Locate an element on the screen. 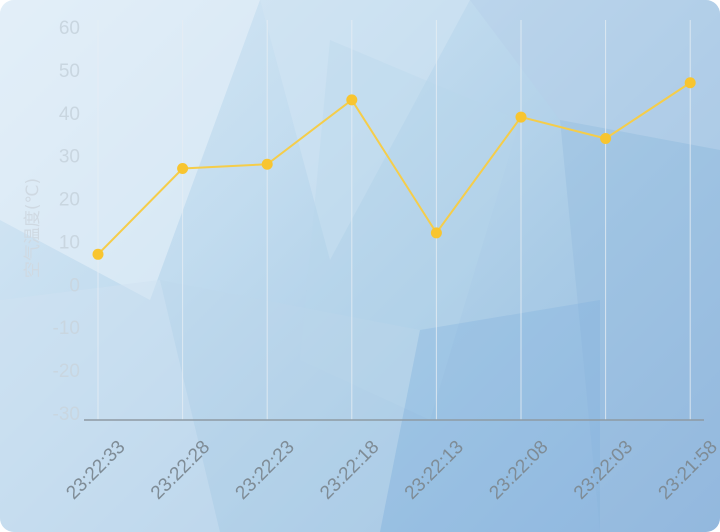 This screenshot has height=532, width=720. y-tick-label: 30 is located at coordinates (69, 157).